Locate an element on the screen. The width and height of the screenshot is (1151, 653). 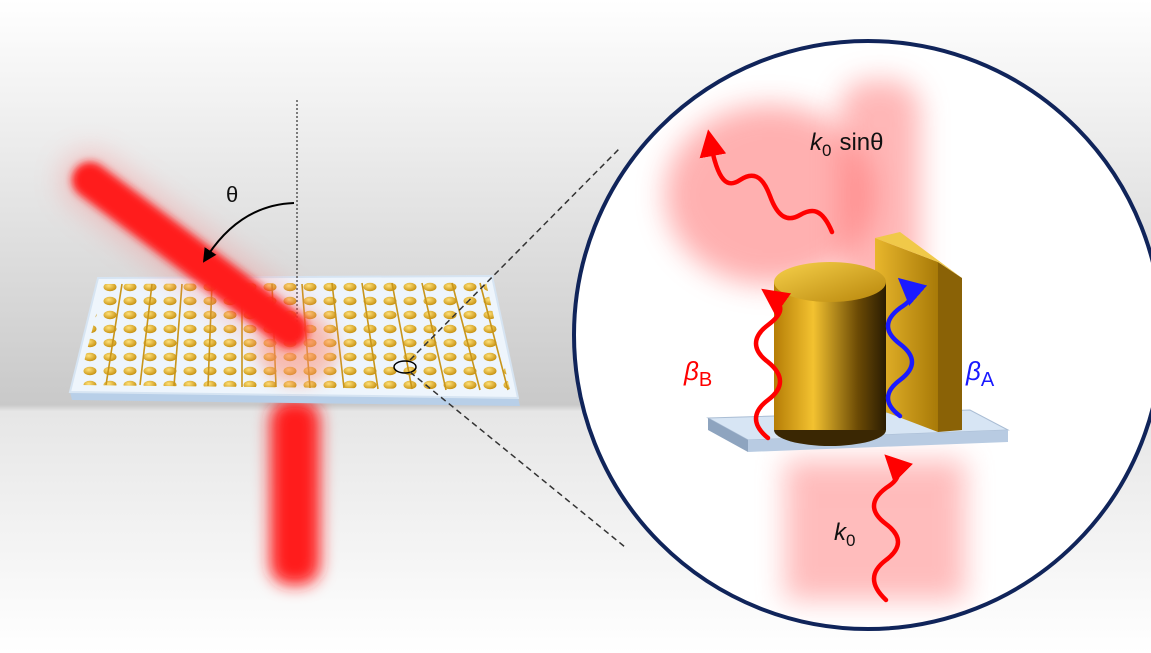
incident-beam is located at coordinates (190, 255).